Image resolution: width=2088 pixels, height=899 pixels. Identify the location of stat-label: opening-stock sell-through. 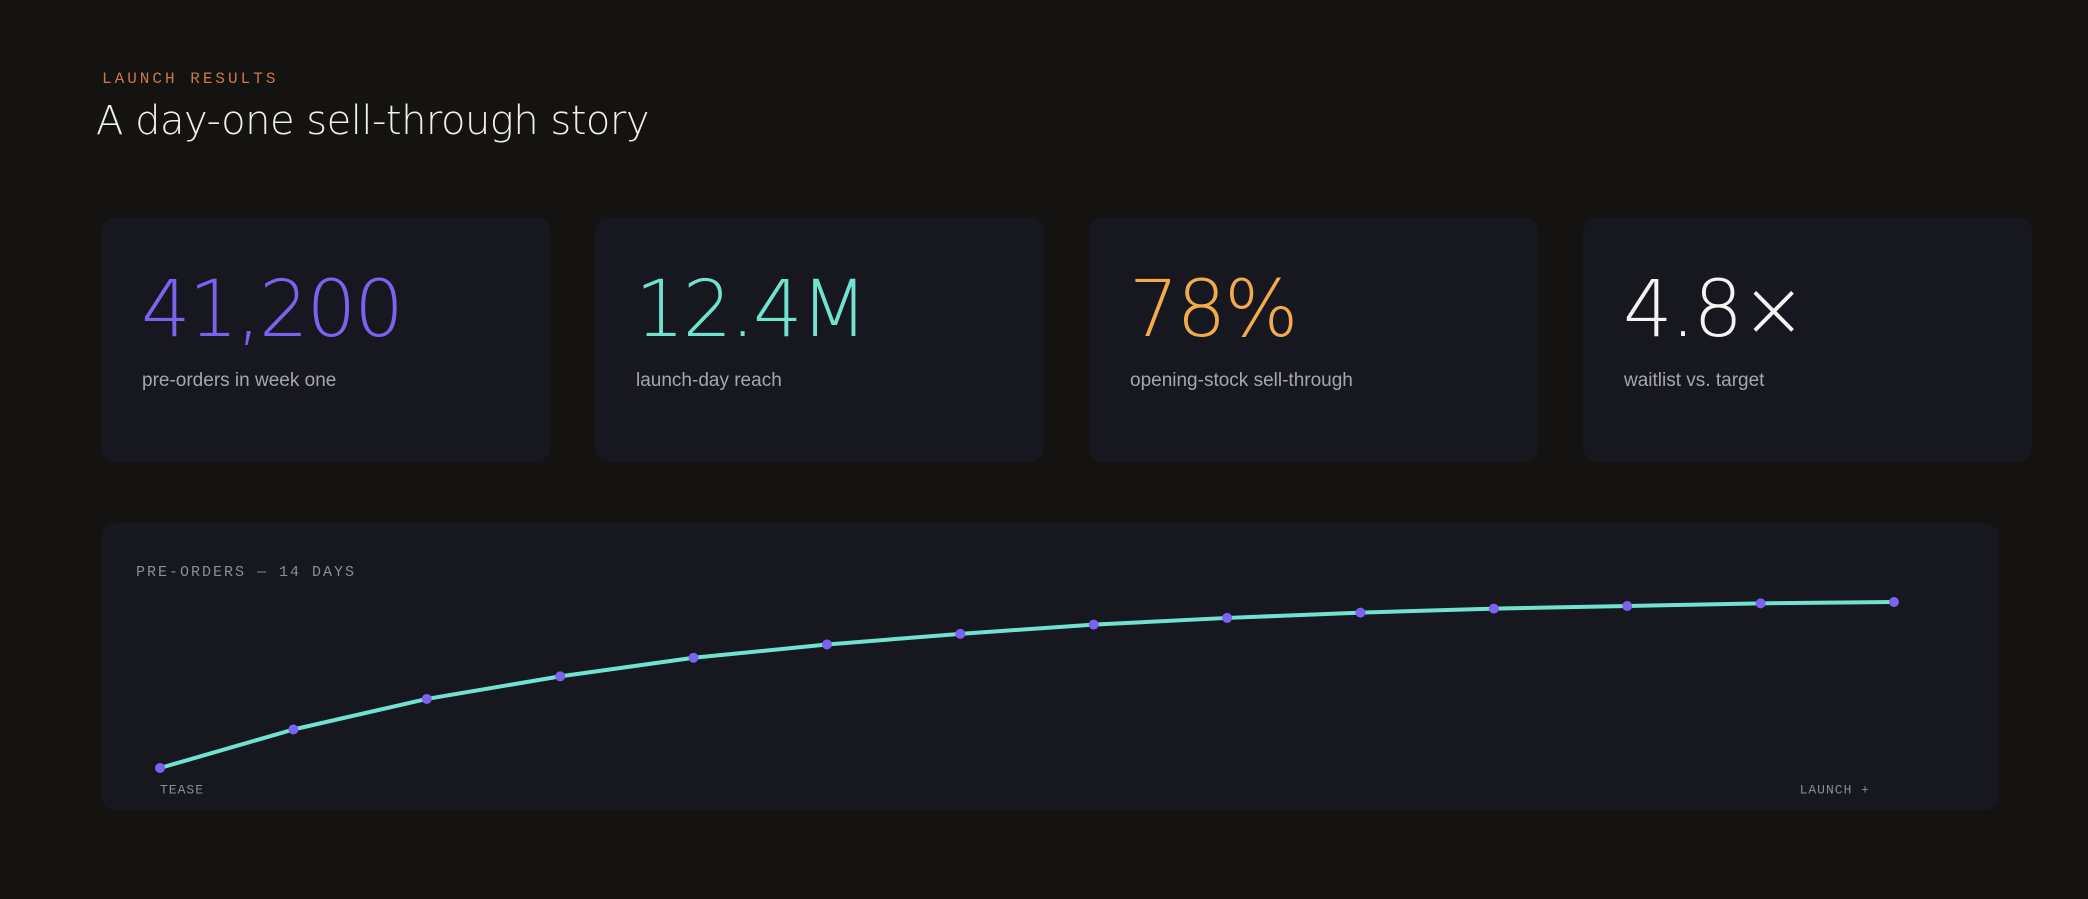
(1241, 380).